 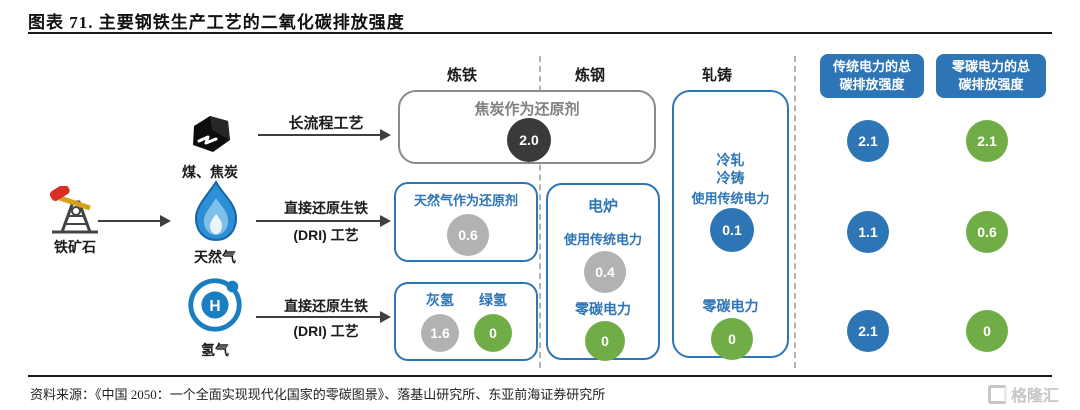 I want to click on box-rolling-casting: 冷轧 冷铸 使用传统电力 0.1 零碳电力 0, so click(x=730, y=225).